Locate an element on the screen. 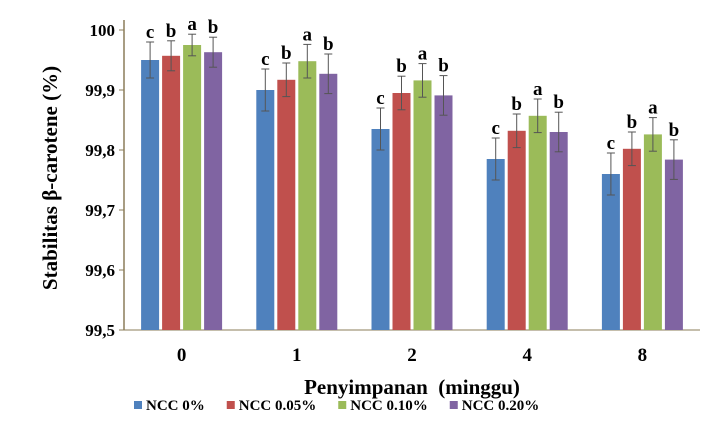  x-tick-label: 4 is located at coordinates (527, 355).